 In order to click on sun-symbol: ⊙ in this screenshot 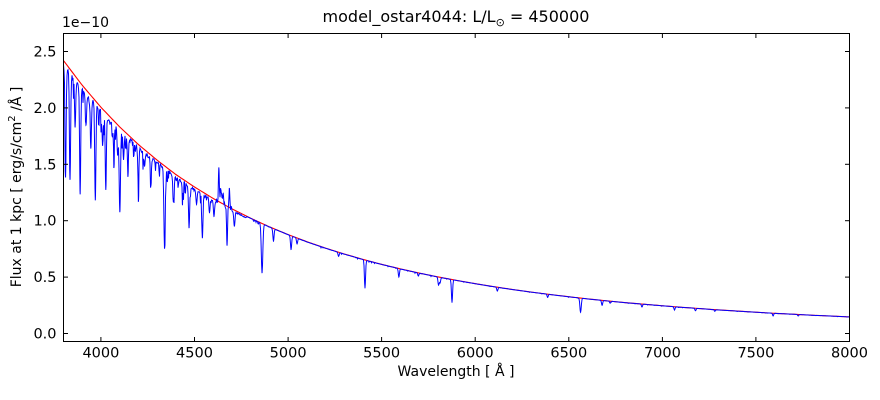, I will do `click(500, 23)`.